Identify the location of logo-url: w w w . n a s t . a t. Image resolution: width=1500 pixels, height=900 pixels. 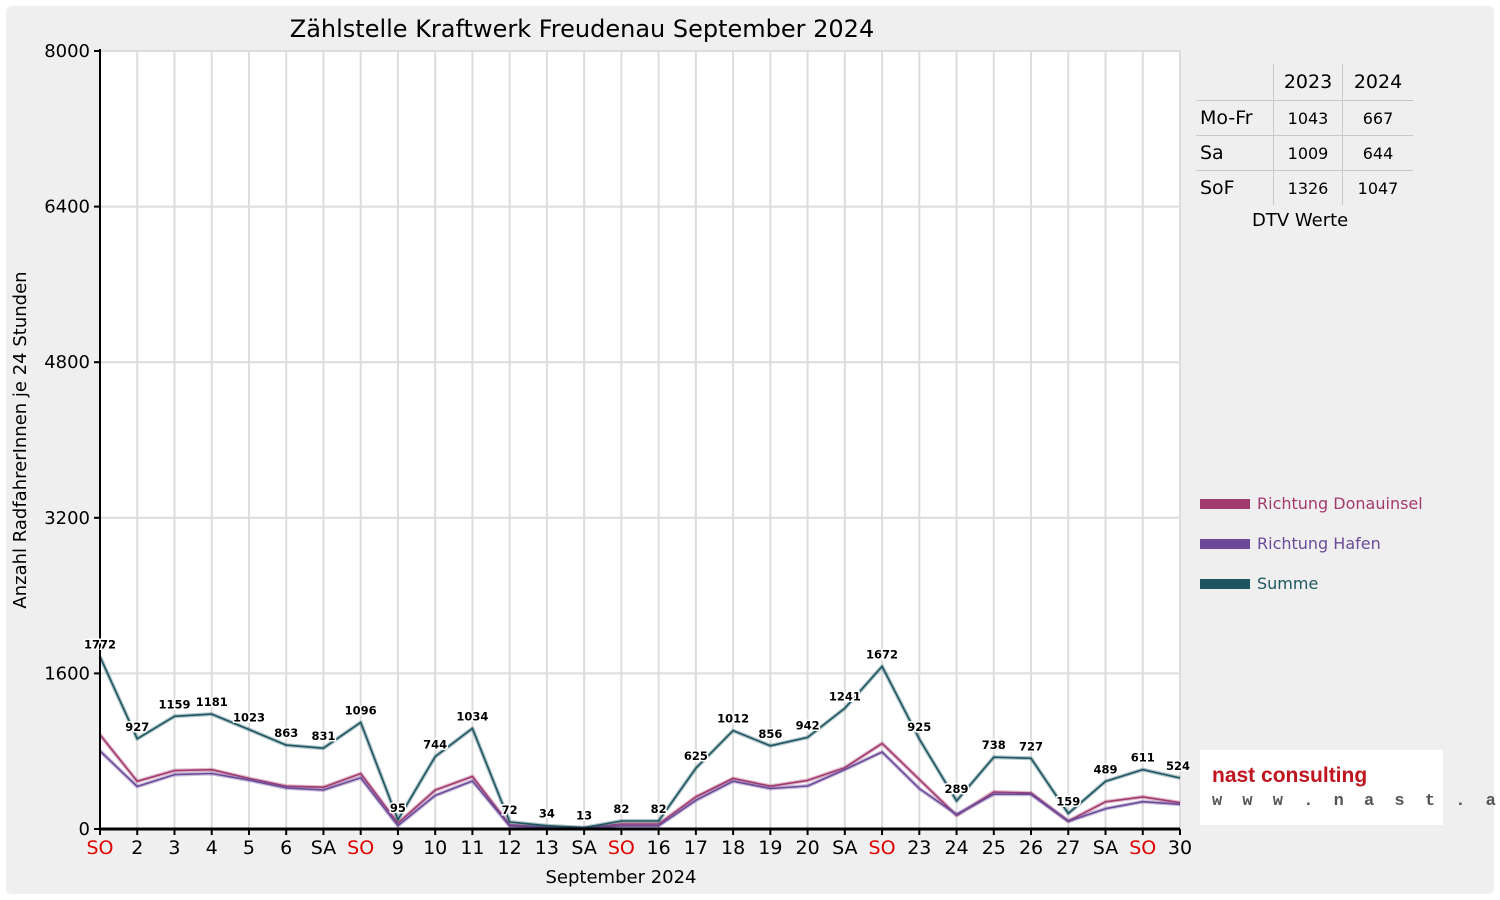
(1356, 801).